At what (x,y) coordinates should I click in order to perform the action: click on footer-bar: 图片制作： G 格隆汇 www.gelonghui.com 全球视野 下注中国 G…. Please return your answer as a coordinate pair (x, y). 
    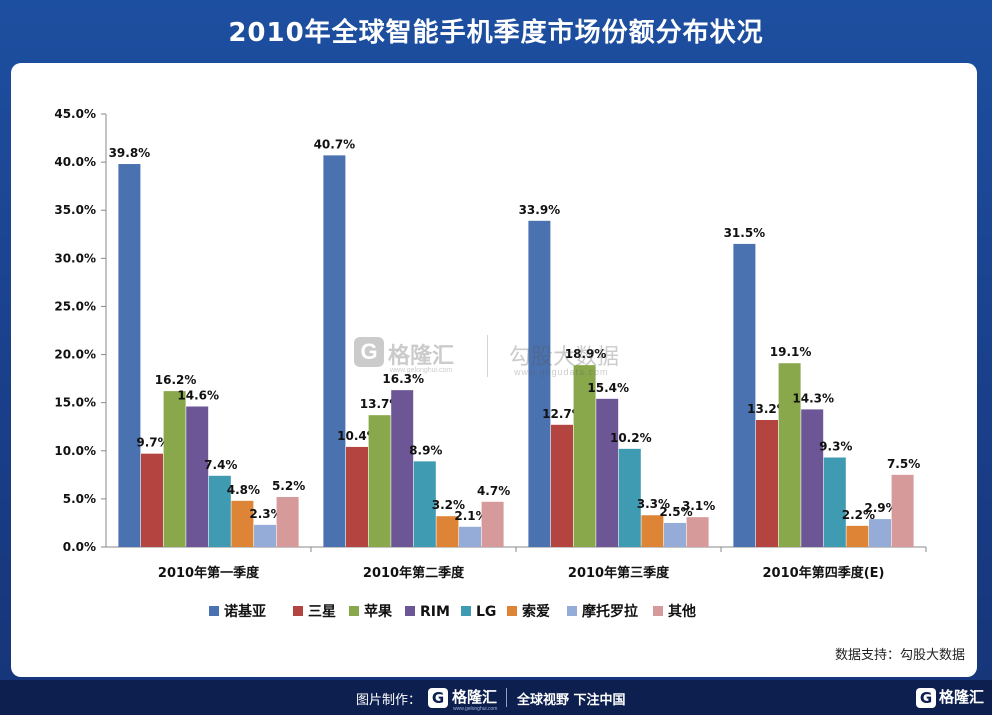
    Looking at the image, I should click on (496, 697).